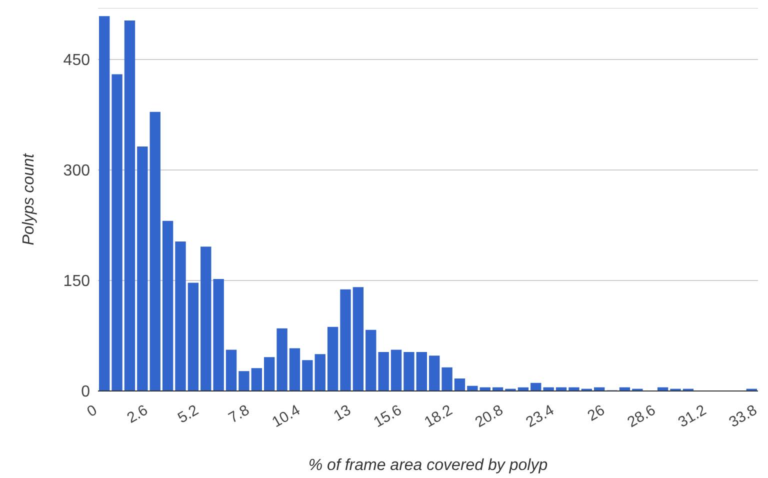  What do you see at coordinates (76, 61) in the screenshot?
I see `y-tick-label: 450` at bounding box center [76, 61].